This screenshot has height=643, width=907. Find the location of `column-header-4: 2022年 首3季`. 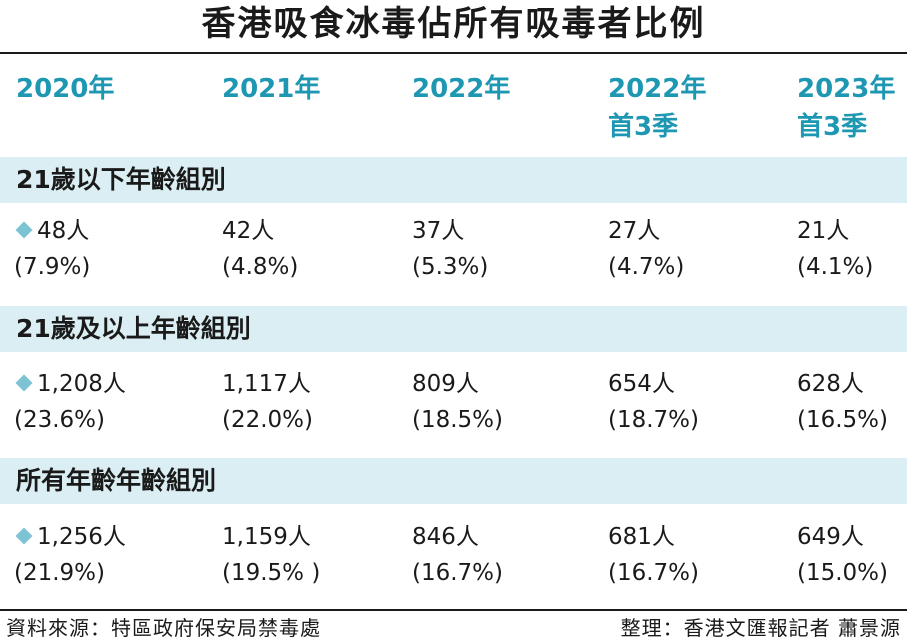

column-header-4: 2022年 首3季 is located at coordinates (657, 108).